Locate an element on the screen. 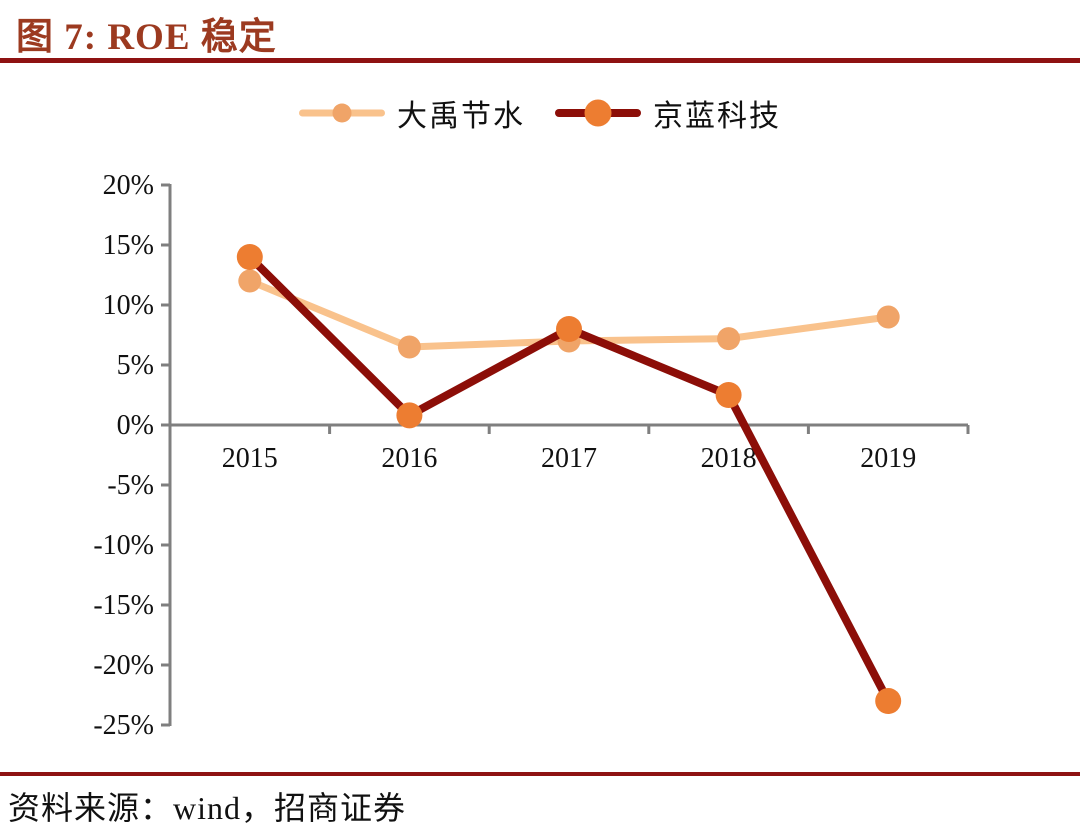 The width and height of the screenshot is (1080, 831). title-rule is located at coordinates (540, 60).